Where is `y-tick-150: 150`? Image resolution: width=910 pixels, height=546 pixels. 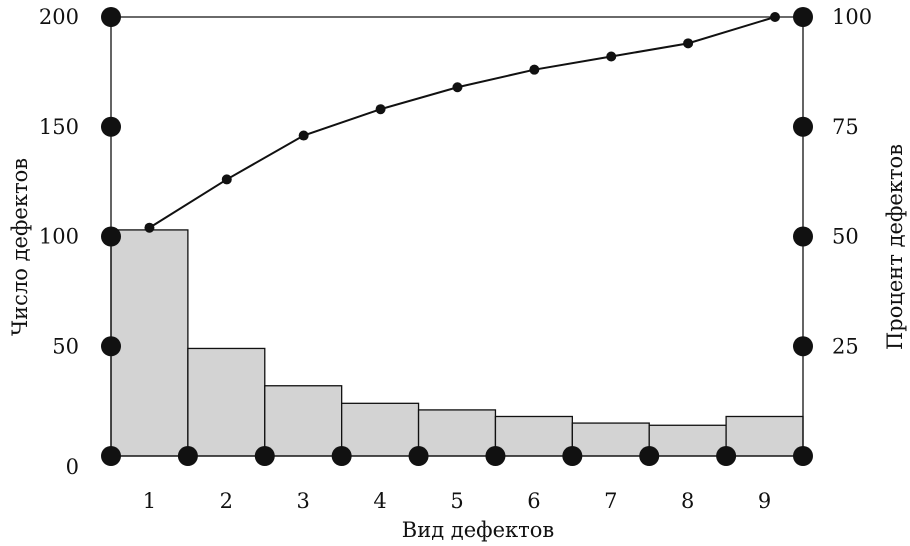
y-tick-150: 150 is located at coordinates (59, 127).